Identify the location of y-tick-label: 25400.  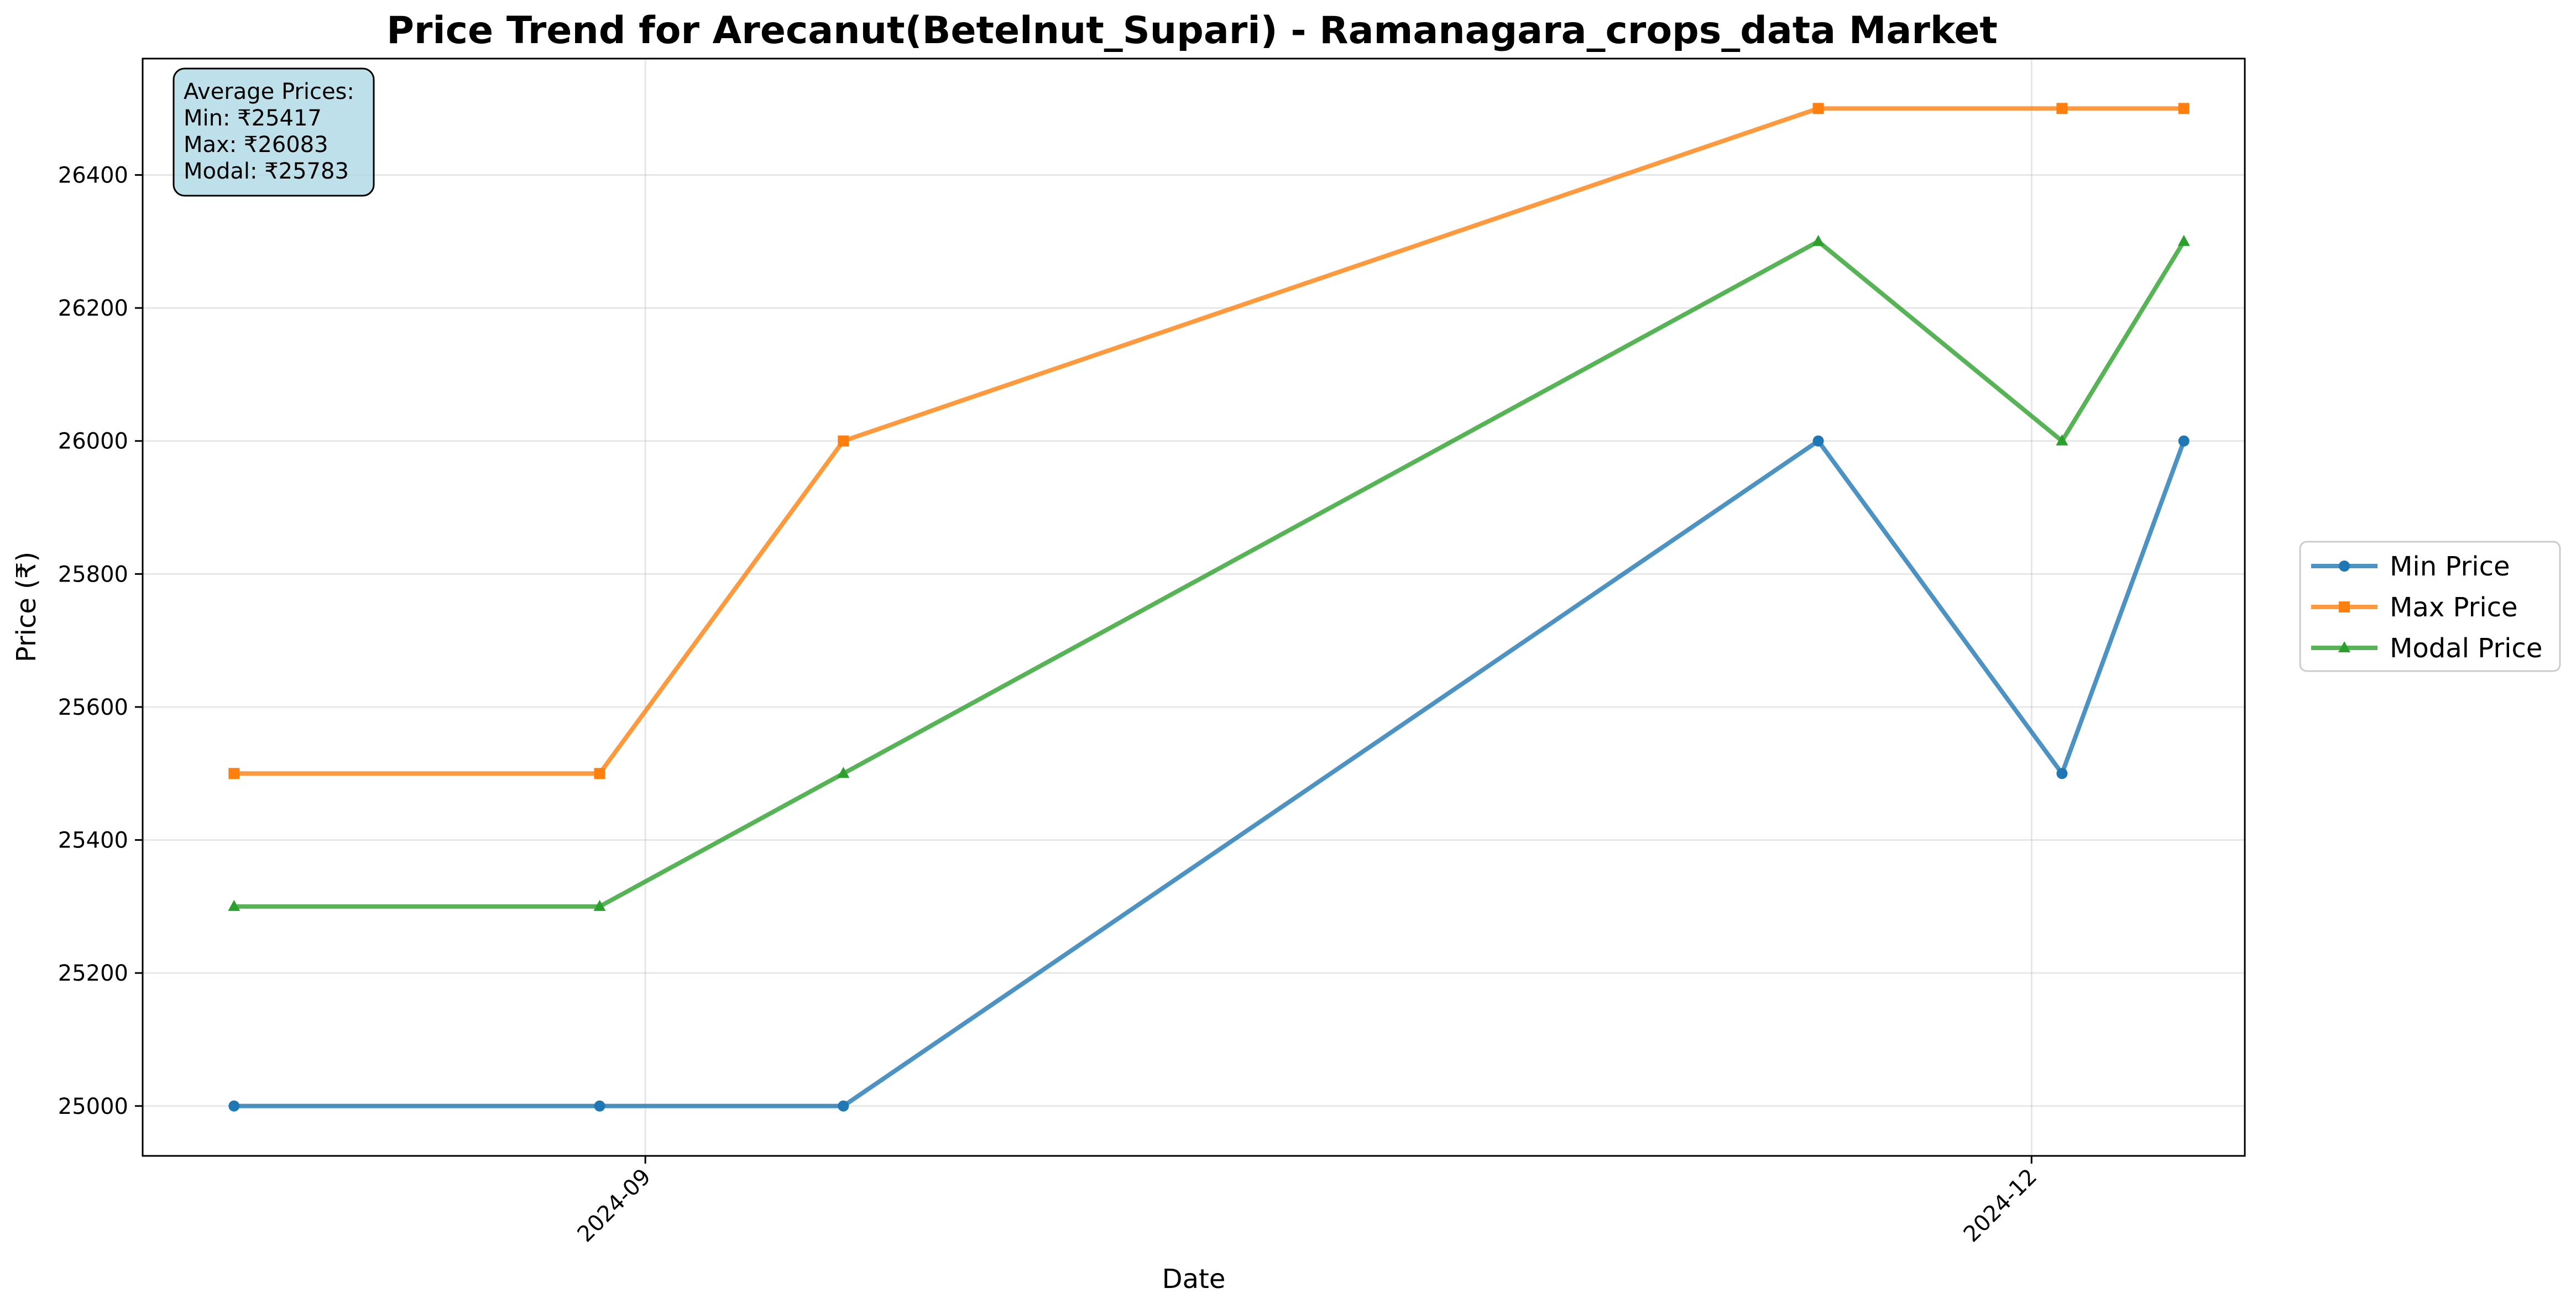
(93, 841).